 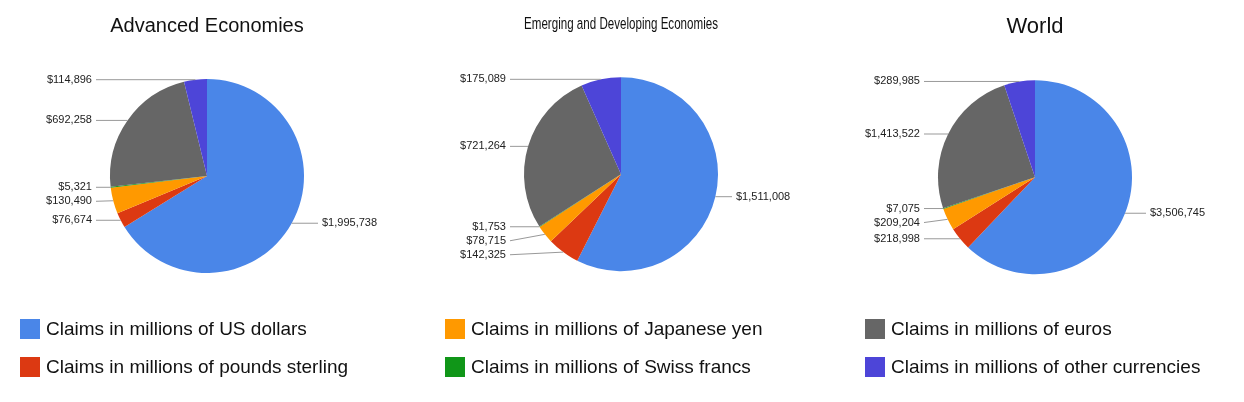 What do you see at coordinates (892, 133) in the screenshot?
I see `data-label: $1,413,522` at bounding box center [892, 133].